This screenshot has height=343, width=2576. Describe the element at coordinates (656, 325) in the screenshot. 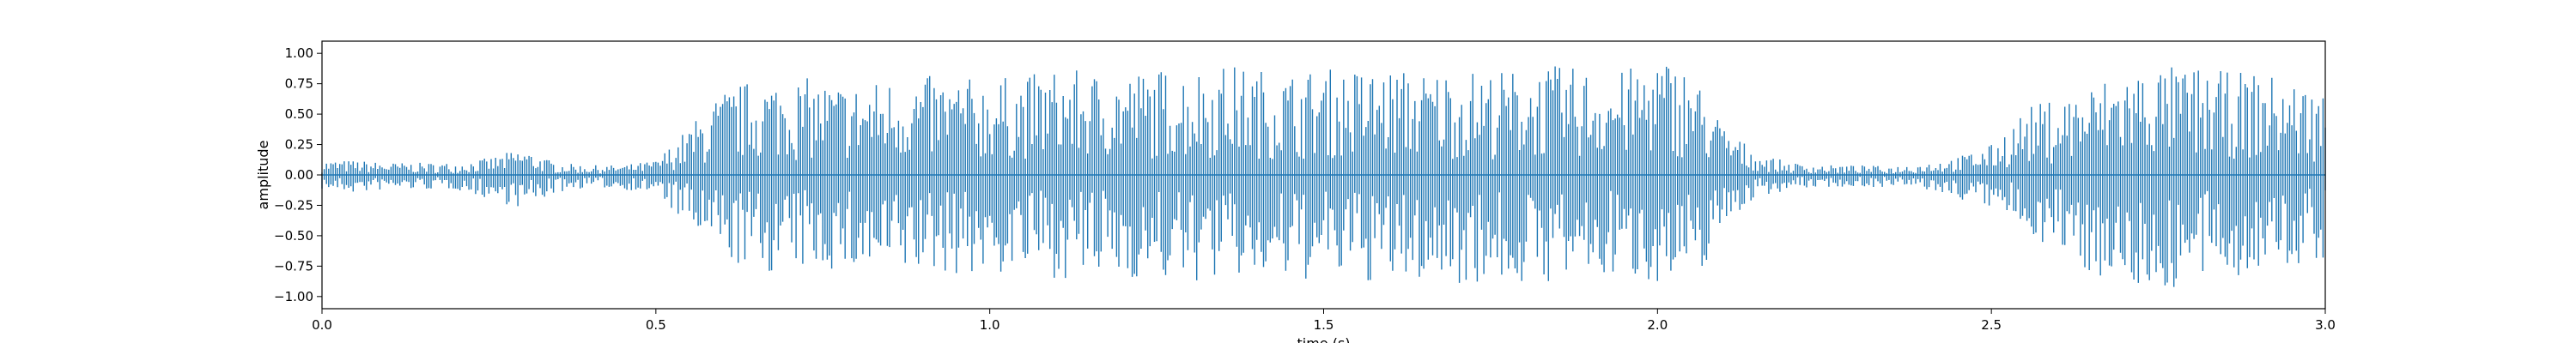

I see `x-tick-label: 0.5` at that location.